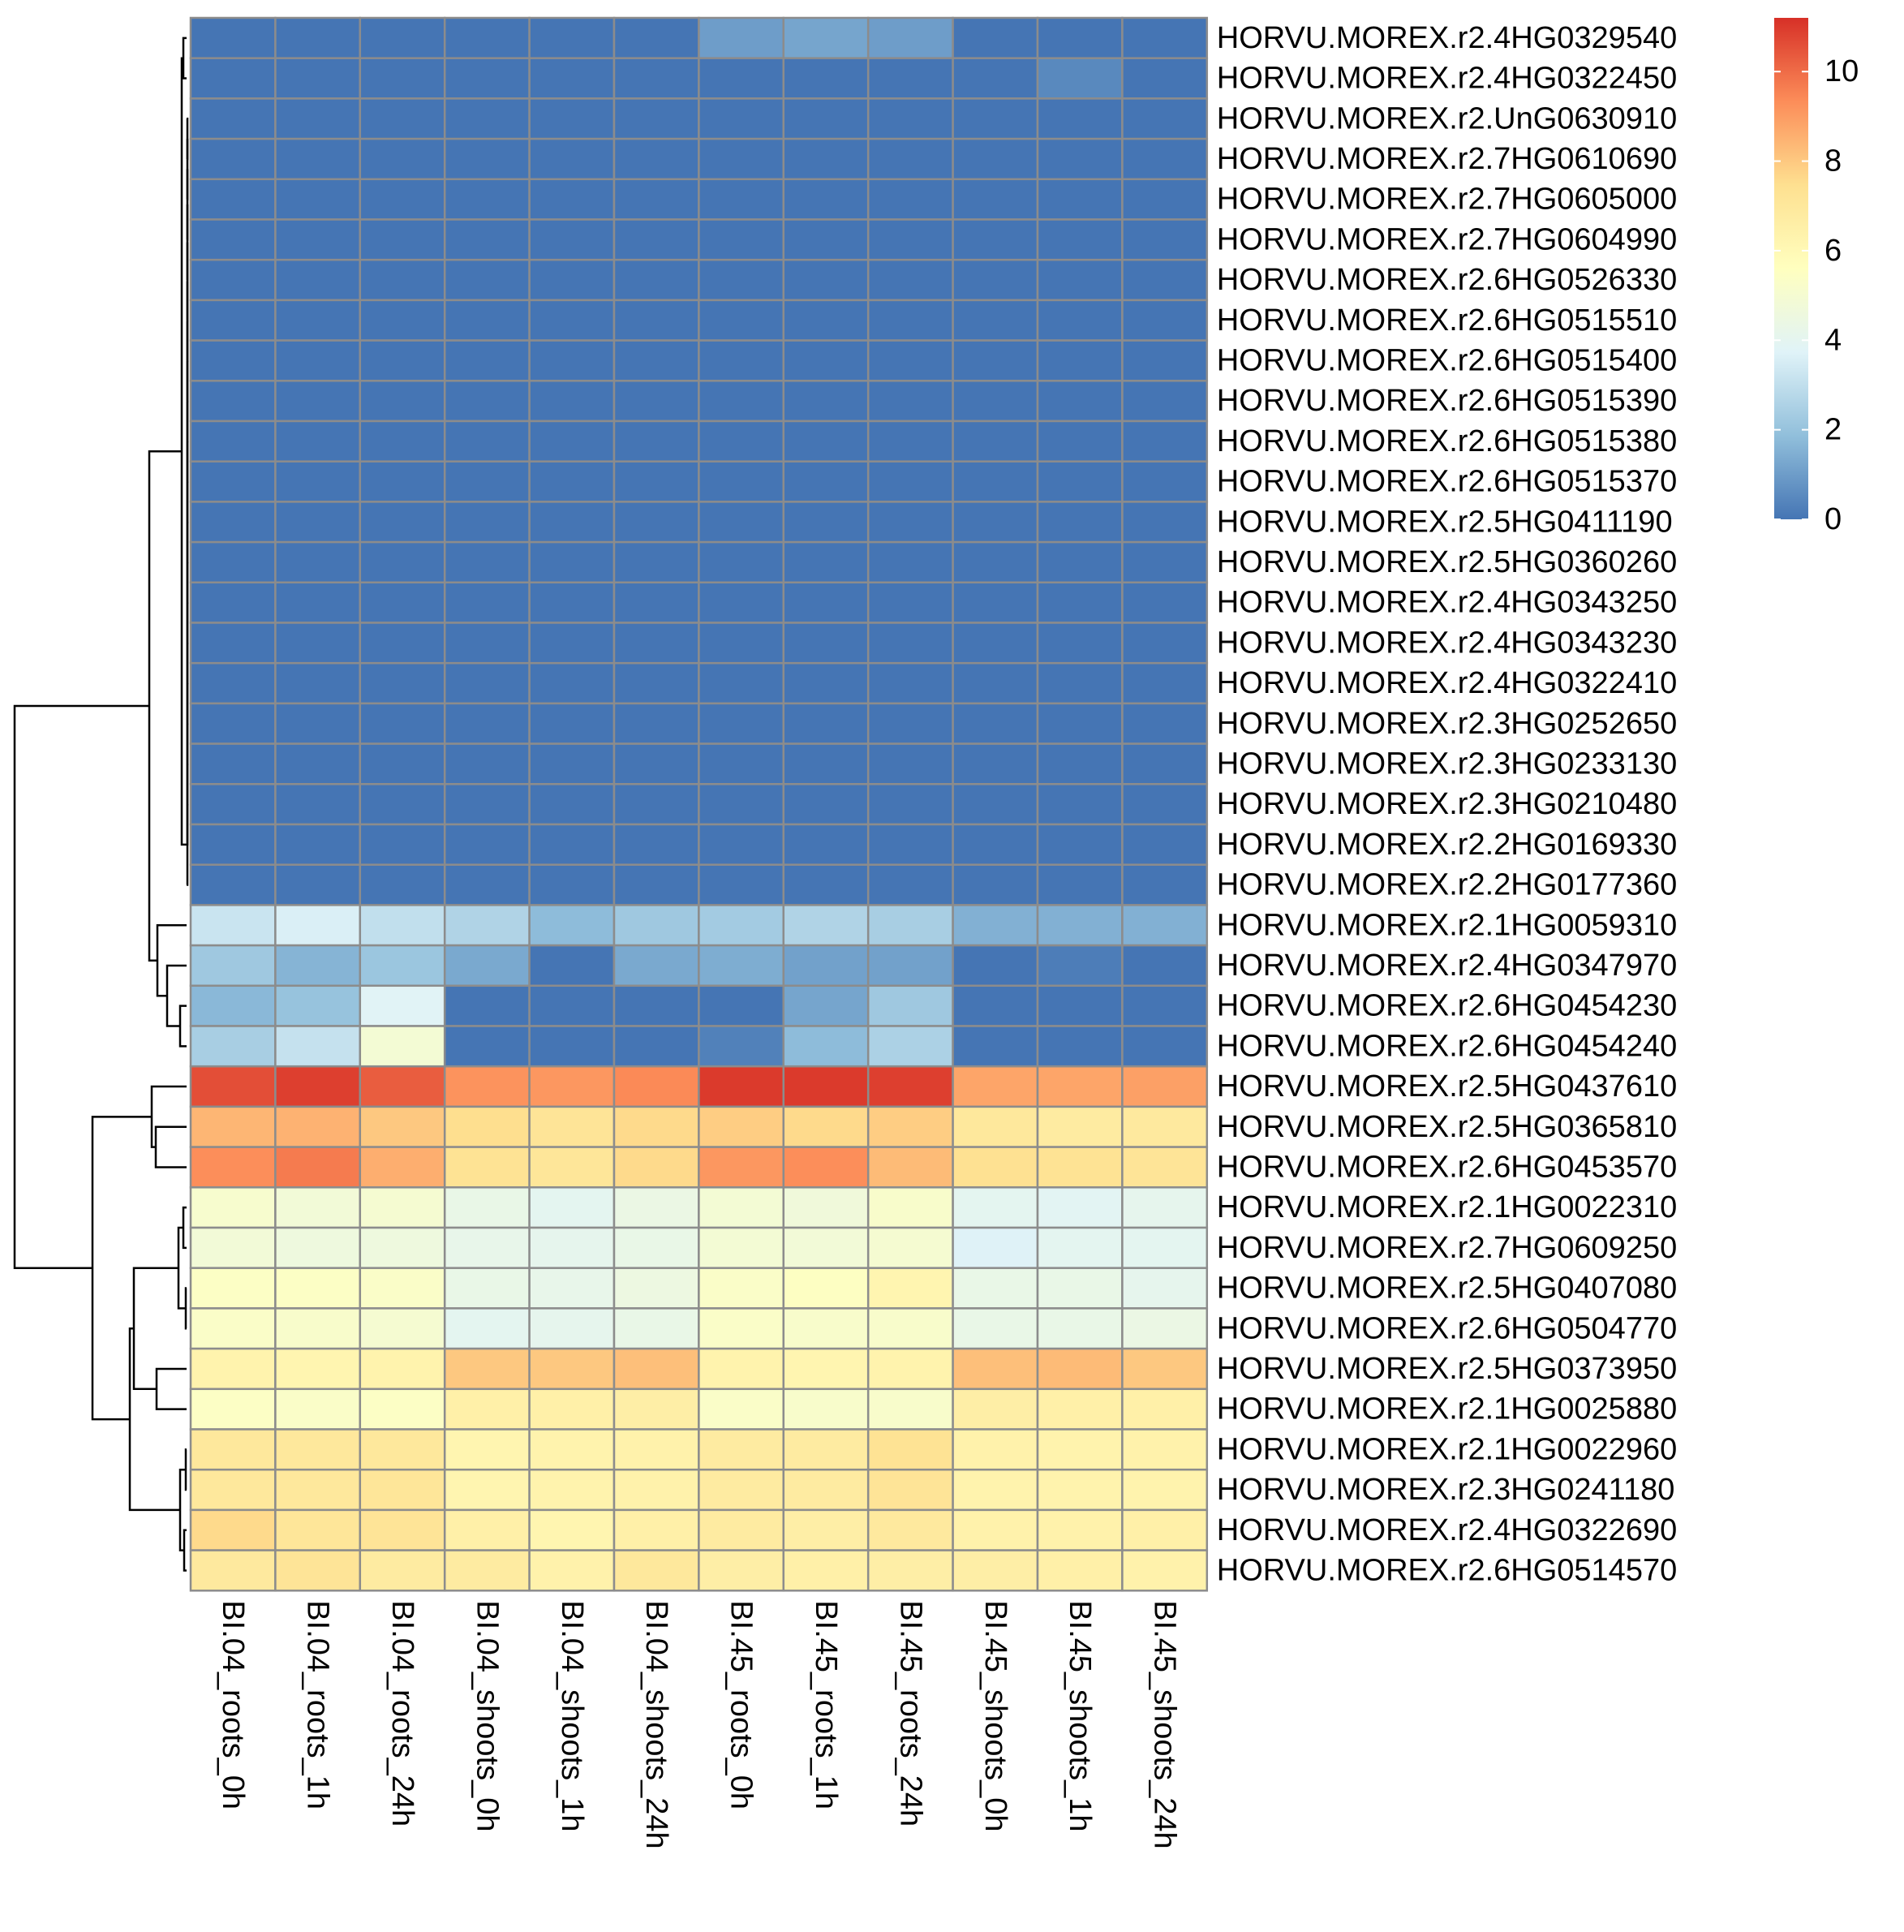  What do you see at coordinates (1447, 643) in the screenshot?
I see `row-label: HORVU.MOREX.r2.4HG0343230` at bounding box center [1447, 643].